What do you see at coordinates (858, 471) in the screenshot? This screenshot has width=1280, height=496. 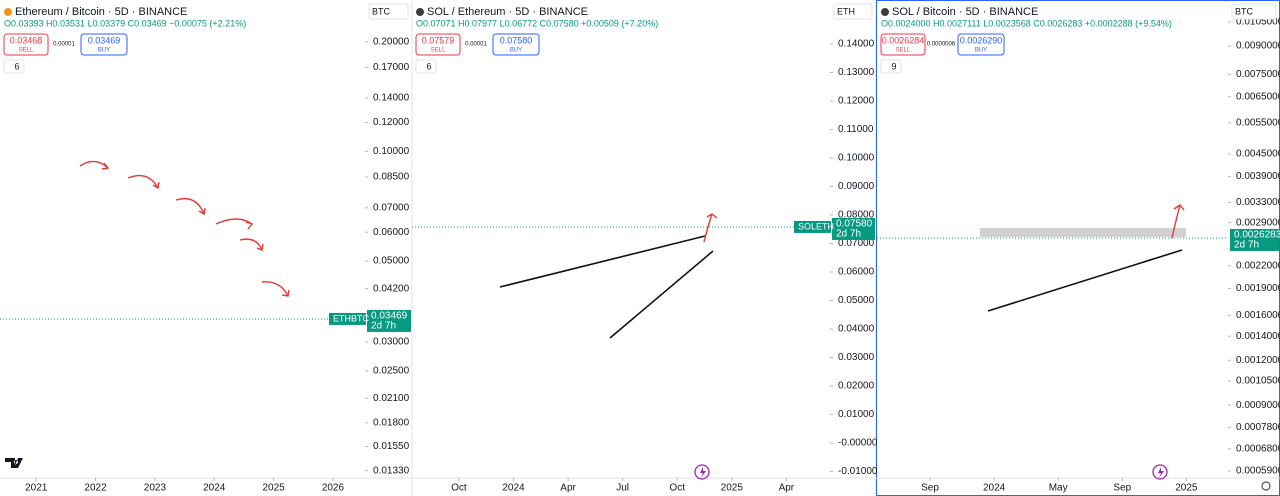 I see `y-tick-label: -0.01000` at bounding box center [858, 471].